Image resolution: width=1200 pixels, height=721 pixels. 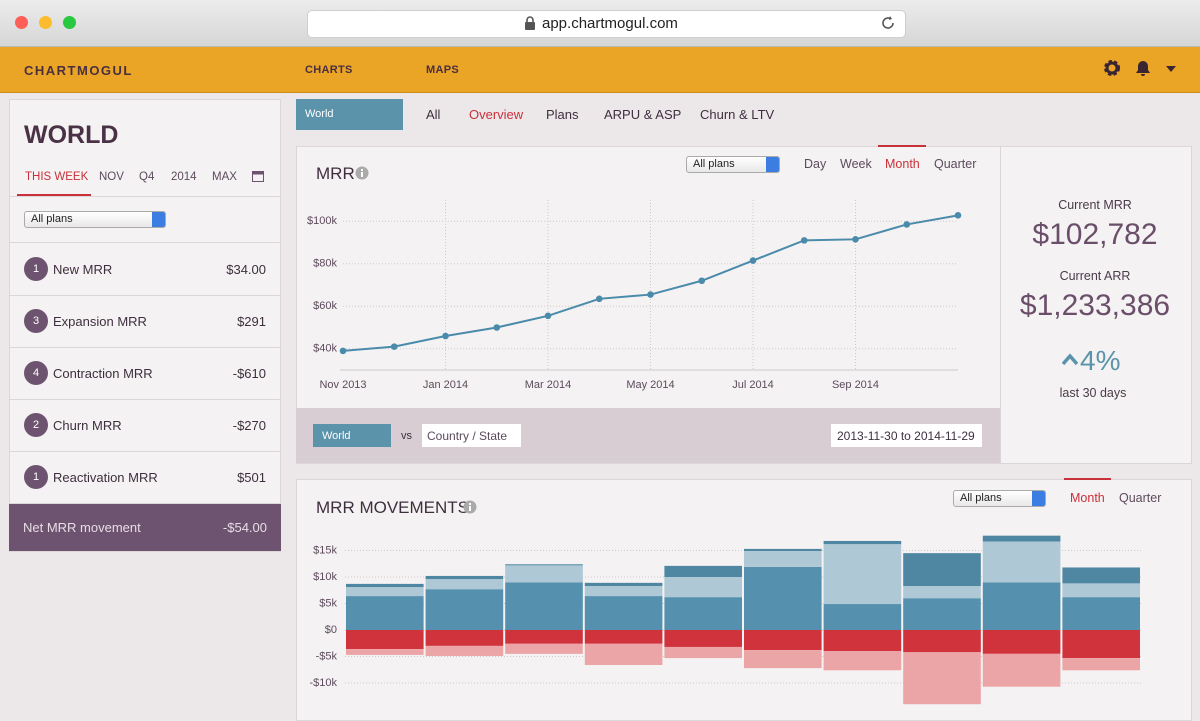 What do you see at coordinates (856, 164) in the screenshot?
I see `interval-option: Week` at bounding box center [856, 164].